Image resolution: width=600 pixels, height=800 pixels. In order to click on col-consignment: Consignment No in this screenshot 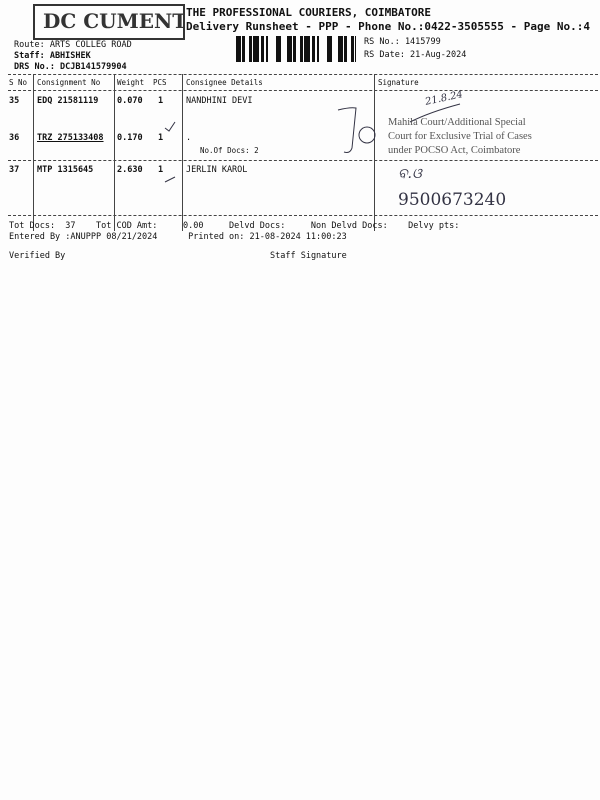, I will do `click(69, 82)`.